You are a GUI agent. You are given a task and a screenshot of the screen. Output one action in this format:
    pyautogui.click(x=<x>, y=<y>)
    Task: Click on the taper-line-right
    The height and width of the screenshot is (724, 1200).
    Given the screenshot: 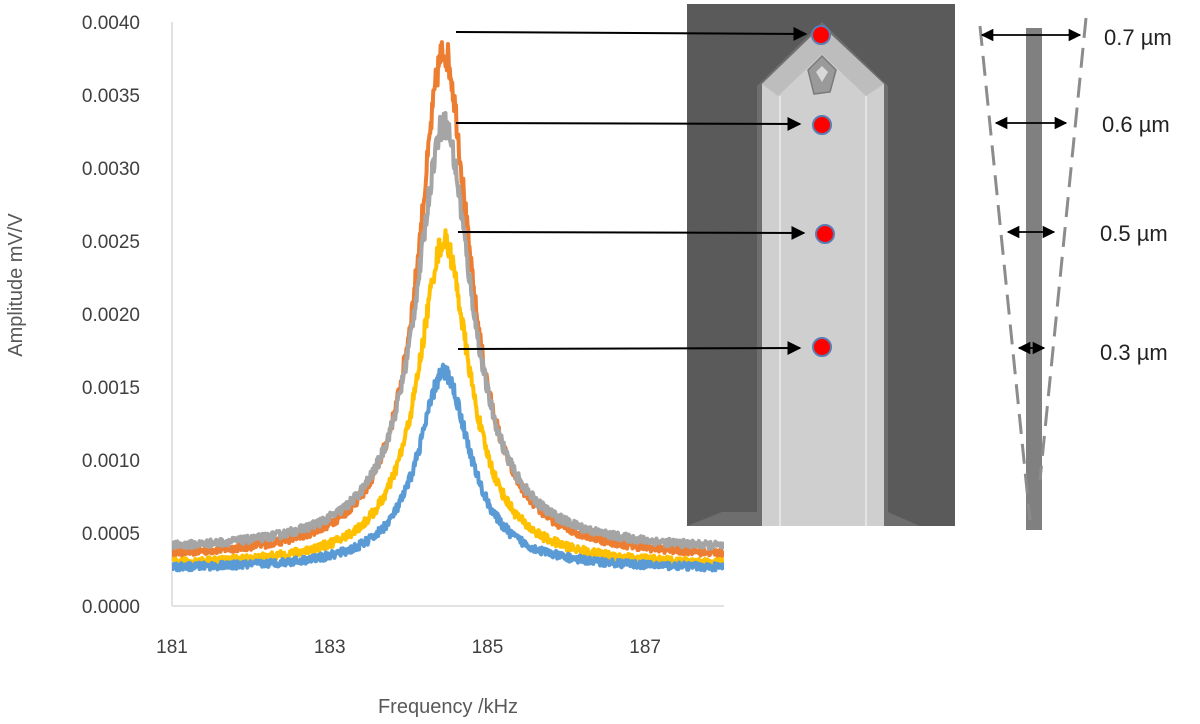 What is the action you would take?
    pyautogui.click(x=1063, y=249)
    